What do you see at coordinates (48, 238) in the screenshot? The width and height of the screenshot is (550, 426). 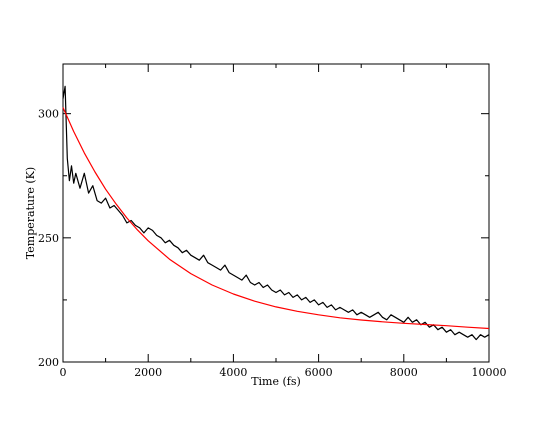 I see `y-tick-label: 250` at bounding box center [48, 238].